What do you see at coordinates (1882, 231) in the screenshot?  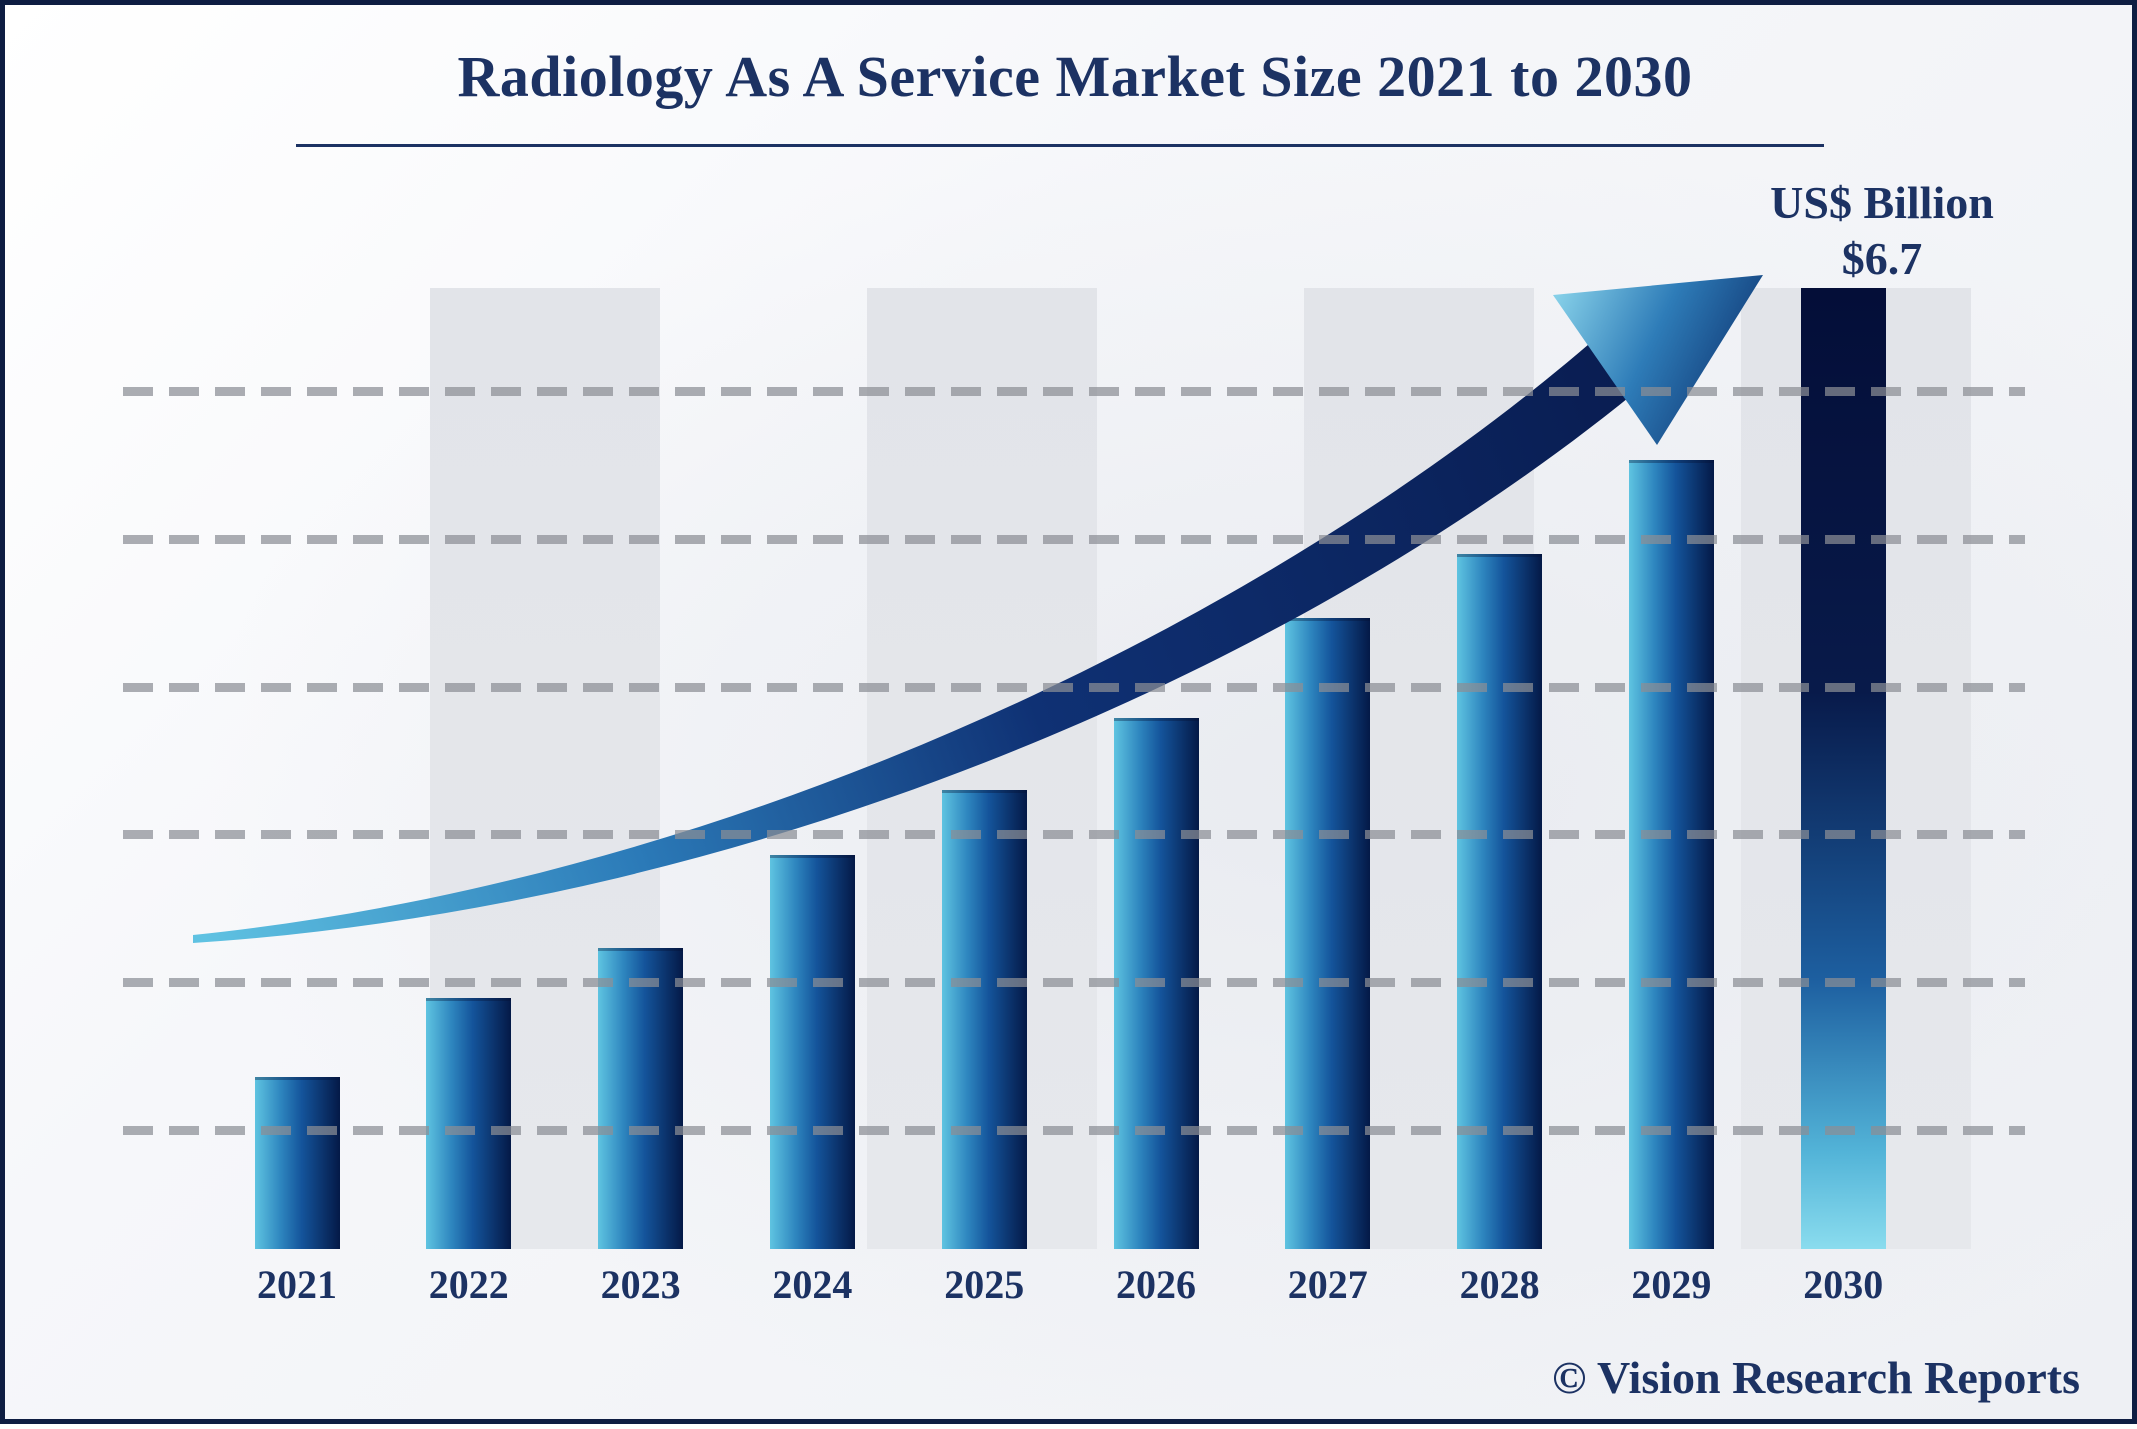 I see `unit-value-label: US$ Billion $6.7` at bounding box center [1882, 231].